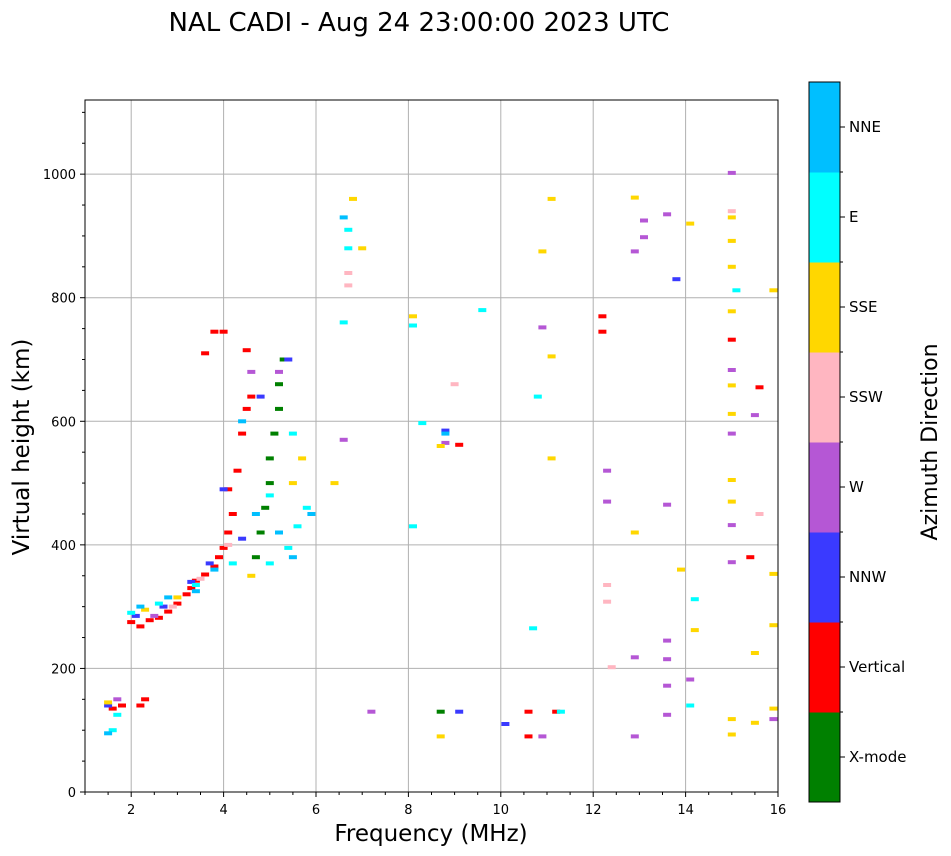 The image size is (951, 856). Describe the element at coordinates (824, 307) in the screenshot. I see `colorbar-segment-sse` at that location.